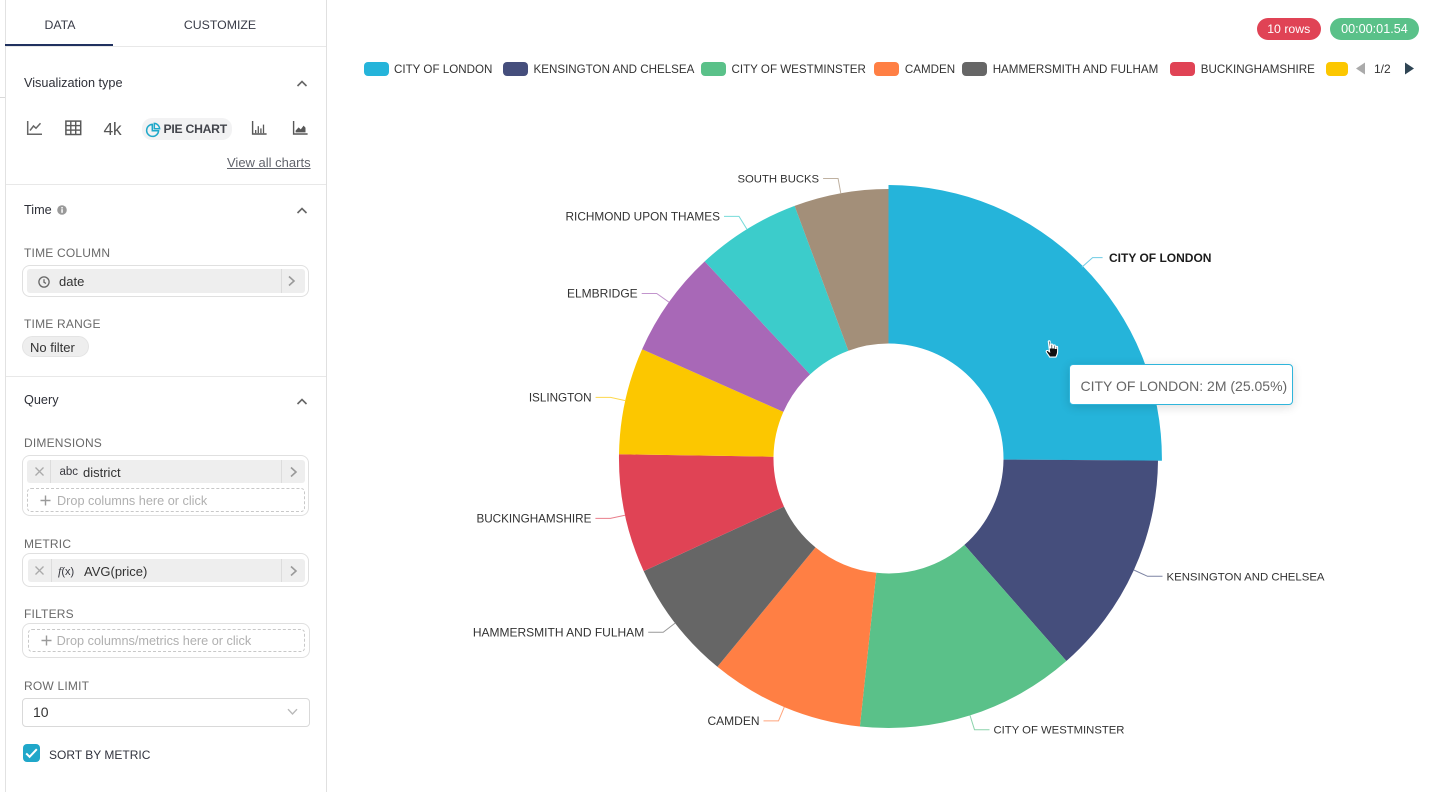 The height and width of the screenshot is (792, 1442). I want to click on svg-text: ISLINGTON, so click(560, 397).